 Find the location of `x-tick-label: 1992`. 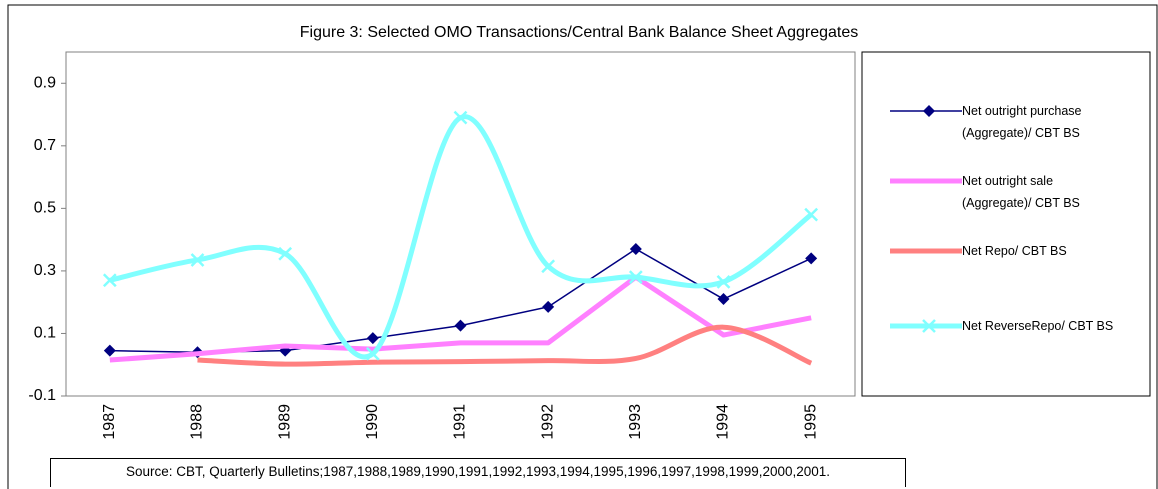

x-tick-label: 1992 is located at coordinates (547, 422).